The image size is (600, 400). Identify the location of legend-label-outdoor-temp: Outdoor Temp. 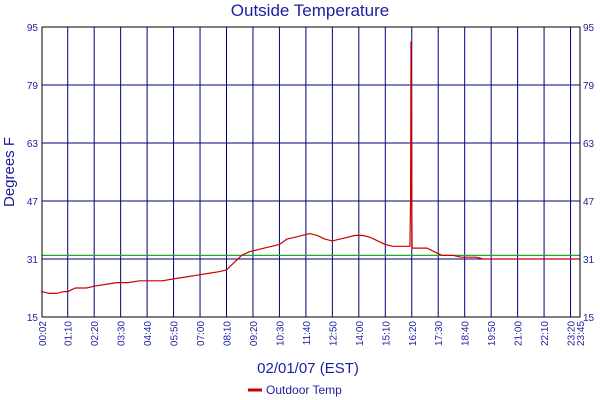
(304, 390).